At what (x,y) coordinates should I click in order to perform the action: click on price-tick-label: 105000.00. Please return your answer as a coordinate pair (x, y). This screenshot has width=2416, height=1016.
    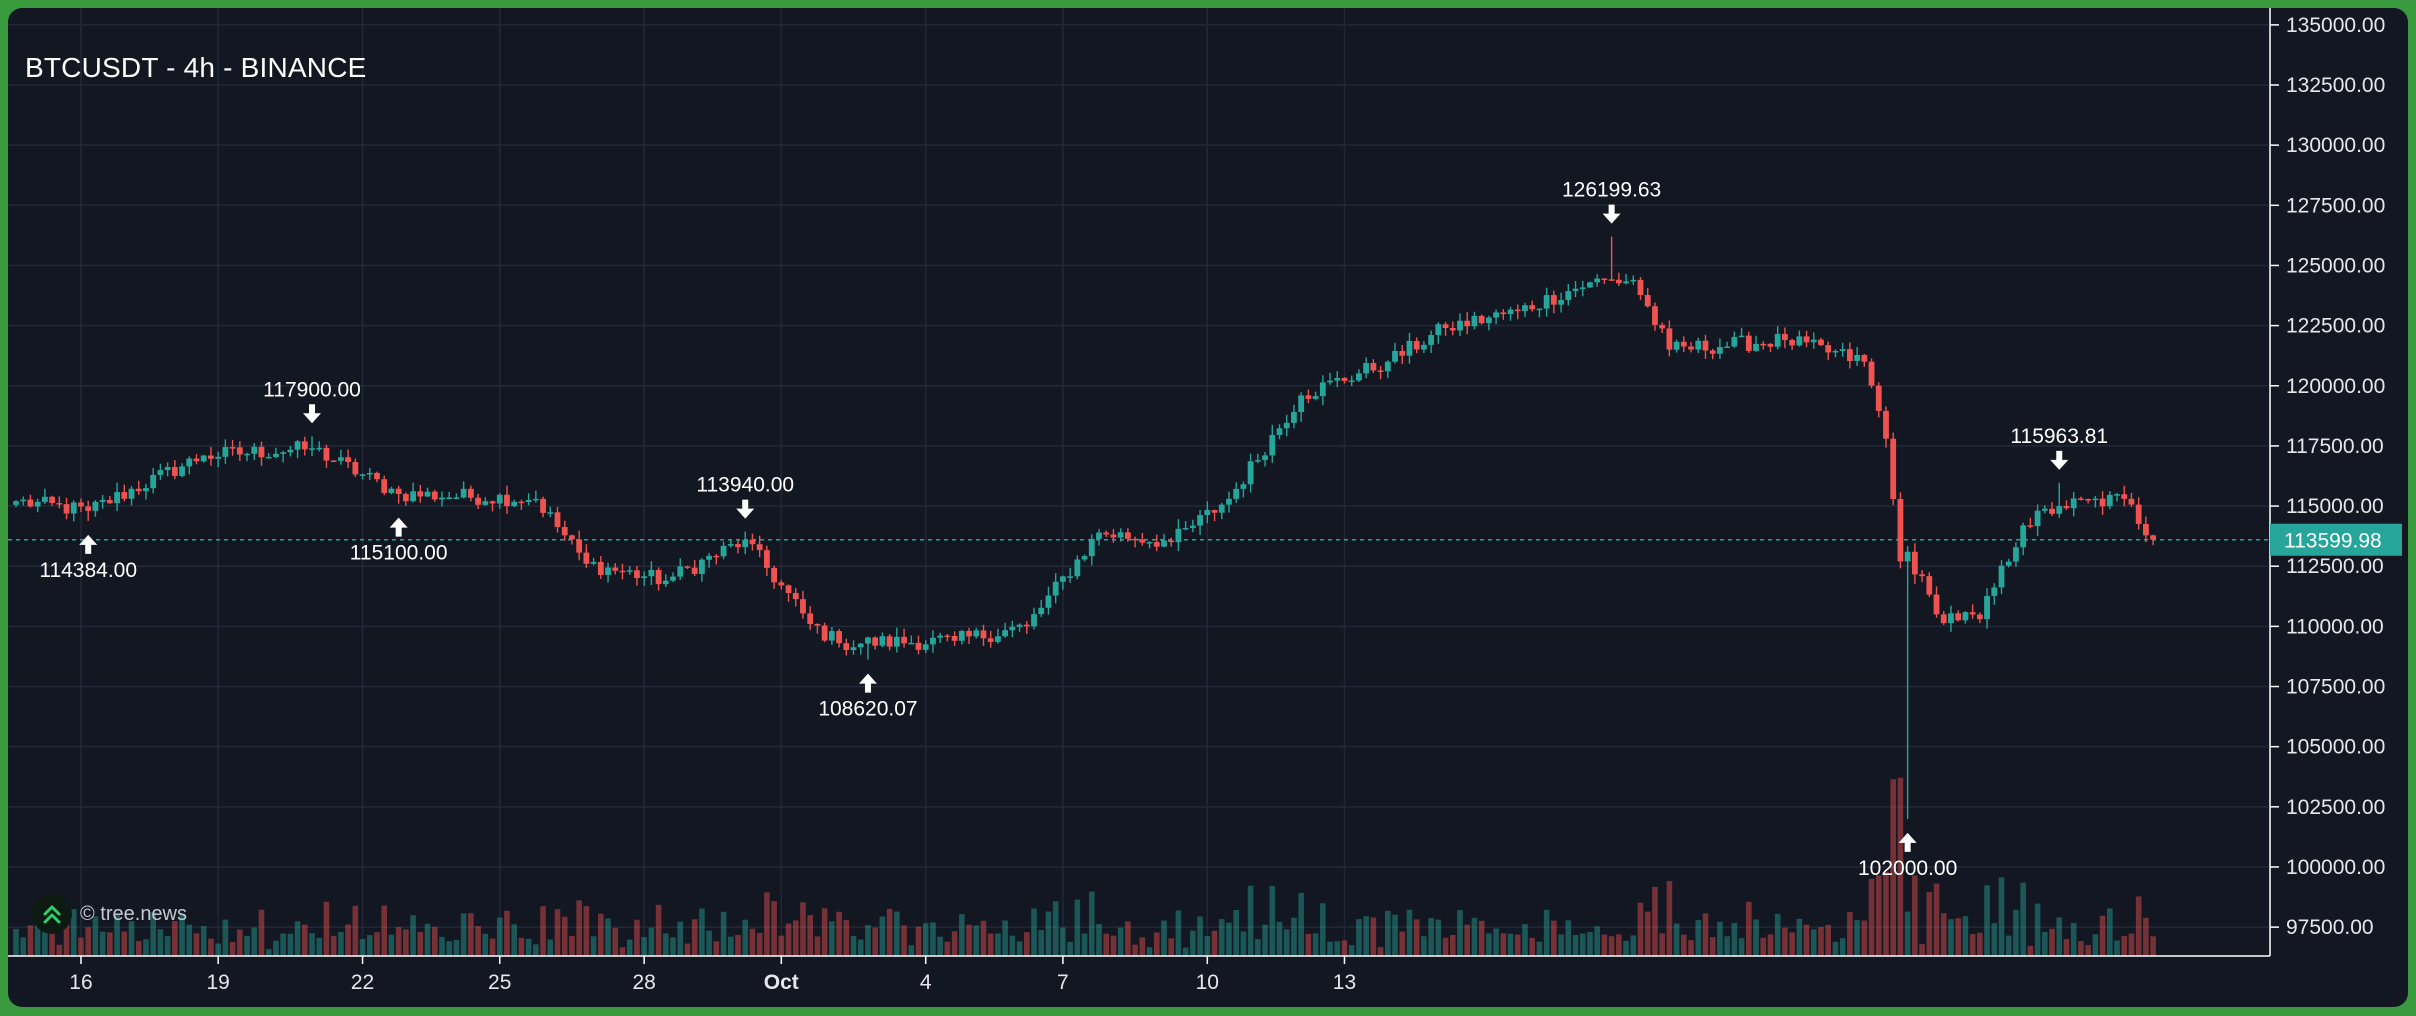
    Looking at the image, I should click on (2335, 747).